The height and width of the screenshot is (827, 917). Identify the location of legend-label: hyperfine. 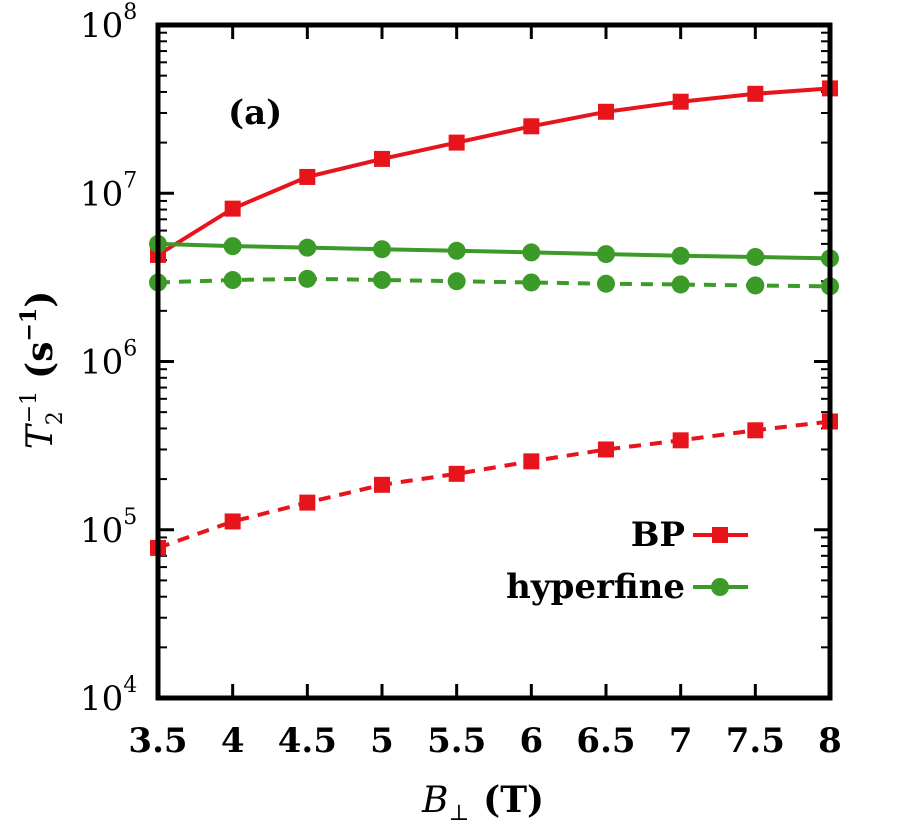
(595, 587).